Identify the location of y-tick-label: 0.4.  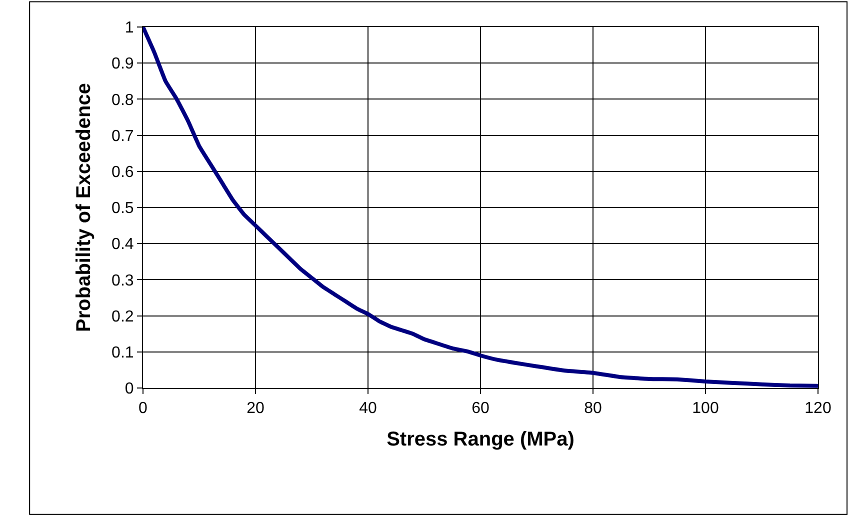
(123, 245).